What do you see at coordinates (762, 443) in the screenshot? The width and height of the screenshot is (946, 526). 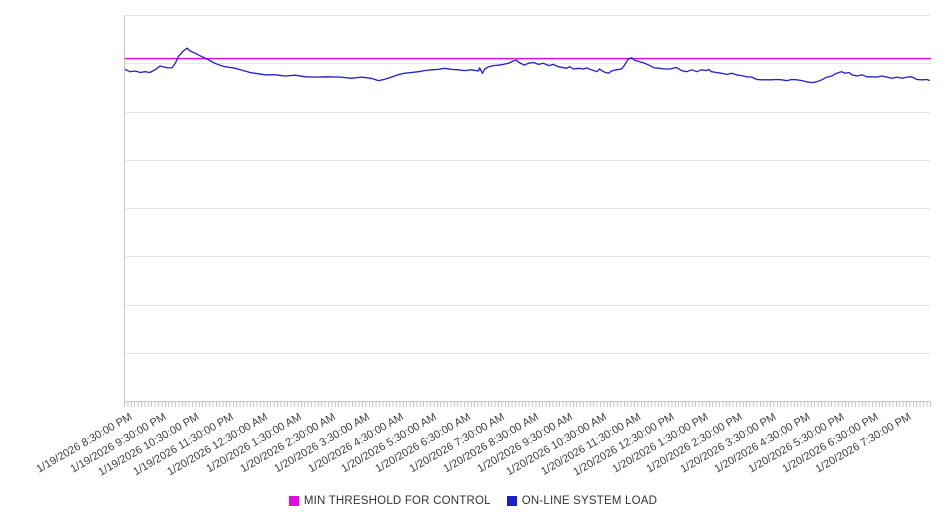 I see `x-axis-label: 1/20/2026 4:30:00 PM` at bounding box center [762, 443].